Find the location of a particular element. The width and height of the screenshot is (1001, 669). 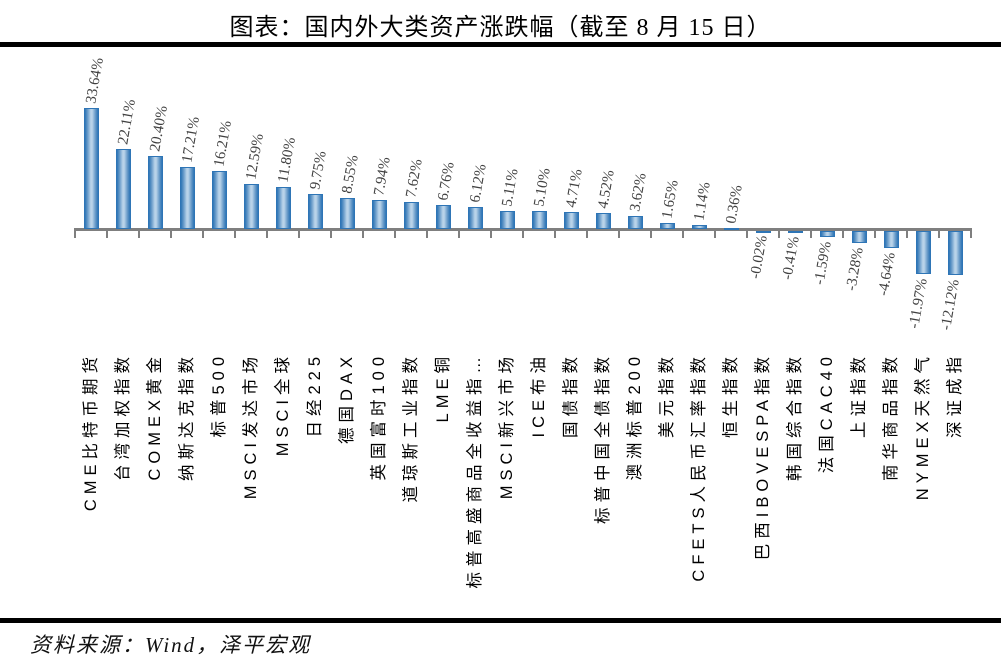

category-label: 标普中国全债指数 is located at coordinates (603, 438).